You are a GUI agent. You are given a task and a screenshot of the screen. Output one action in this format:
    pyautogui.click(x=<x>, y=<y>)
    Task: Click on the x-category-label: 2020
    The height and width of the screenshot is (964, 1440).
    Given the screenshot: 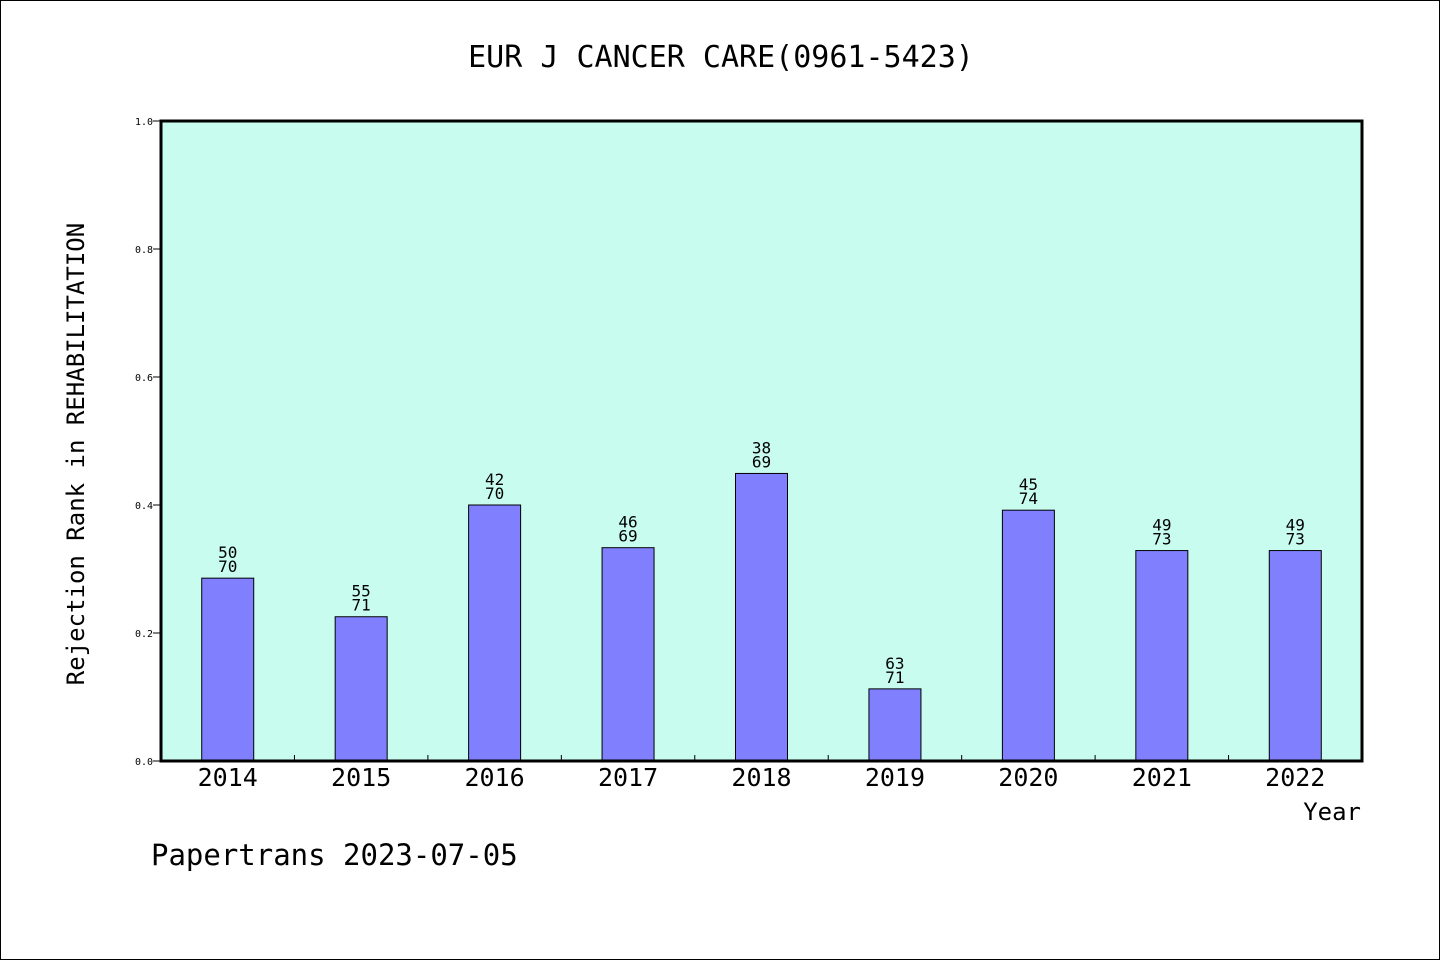 What is the action you would take?
    pyautogui.click(x=1028, y=777)
    